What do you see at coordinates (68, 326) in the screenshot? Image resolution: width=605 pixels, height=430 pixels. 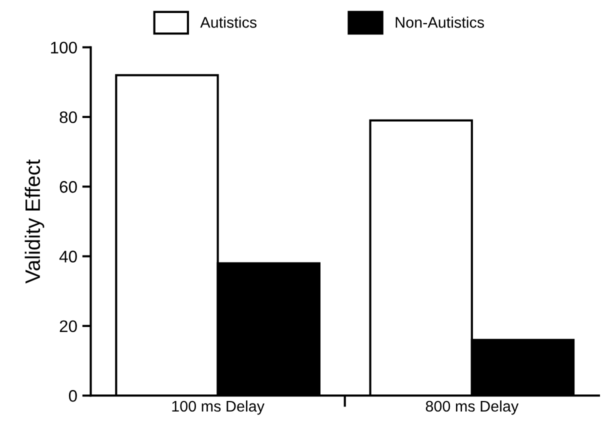 I see `y-tick-label: 20` at bounding box center [68, 326].